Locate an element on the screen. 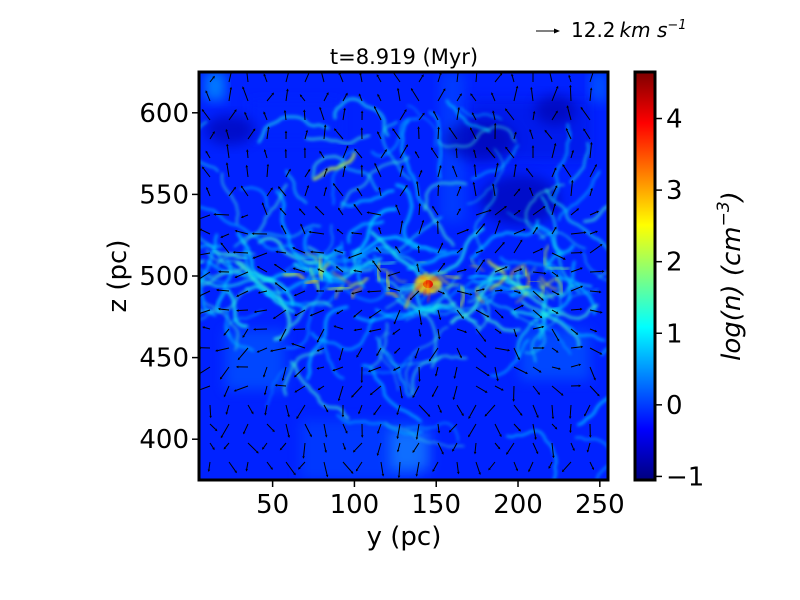 The height and width of the screenshot is (600, 800). x-tick-label: 200 is located at coordinates (518, 505).